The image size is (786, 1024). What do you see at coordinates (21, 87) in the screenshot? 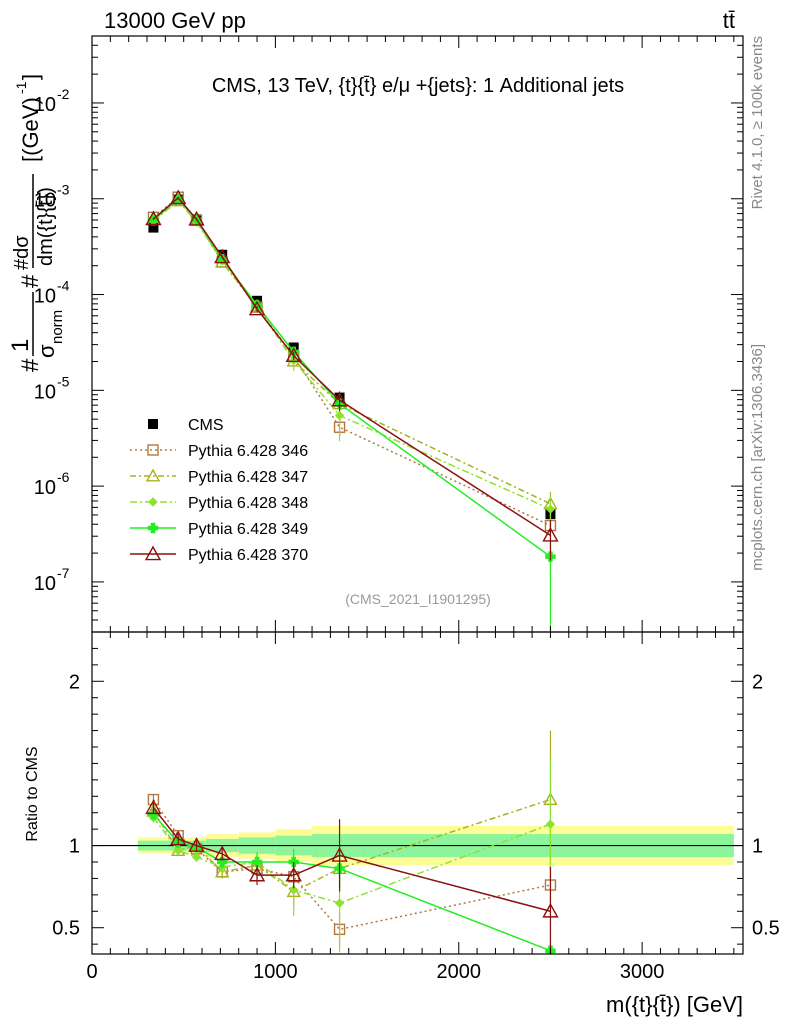
I see `ylabel-unit-exp: -1` at bounding box center [21, 87].